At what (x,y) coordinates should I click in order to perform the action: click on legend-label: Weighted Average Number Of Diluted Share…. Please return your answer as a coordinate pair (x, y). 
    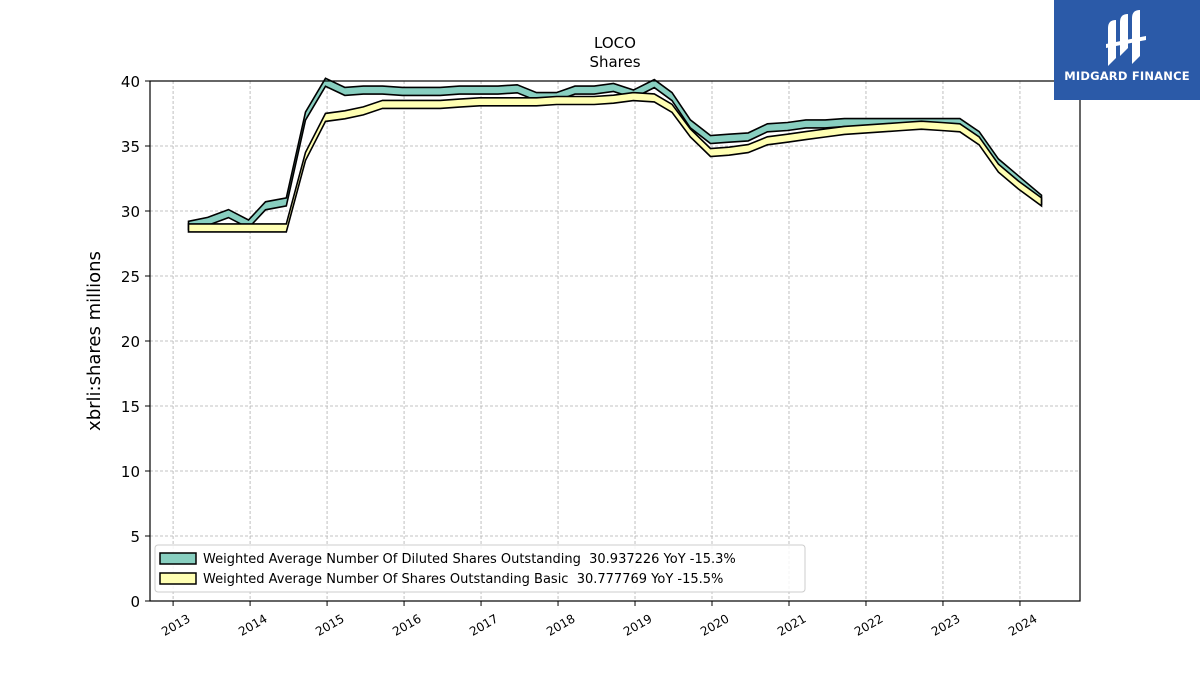
    Looking at the image, I should click on (469, 559).